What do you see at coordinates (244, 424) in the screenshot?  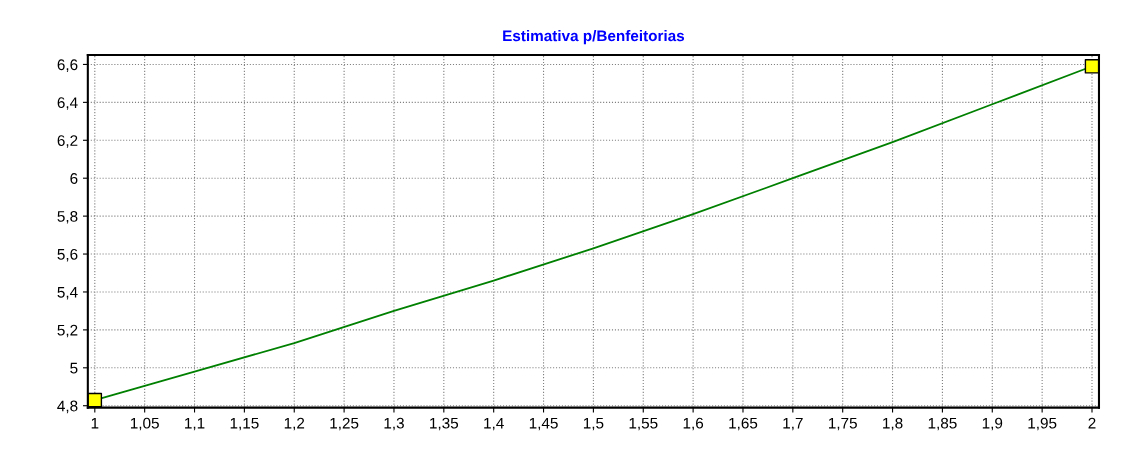 I see `x-tick-label: 1,15` at bounding box center [244, 424].